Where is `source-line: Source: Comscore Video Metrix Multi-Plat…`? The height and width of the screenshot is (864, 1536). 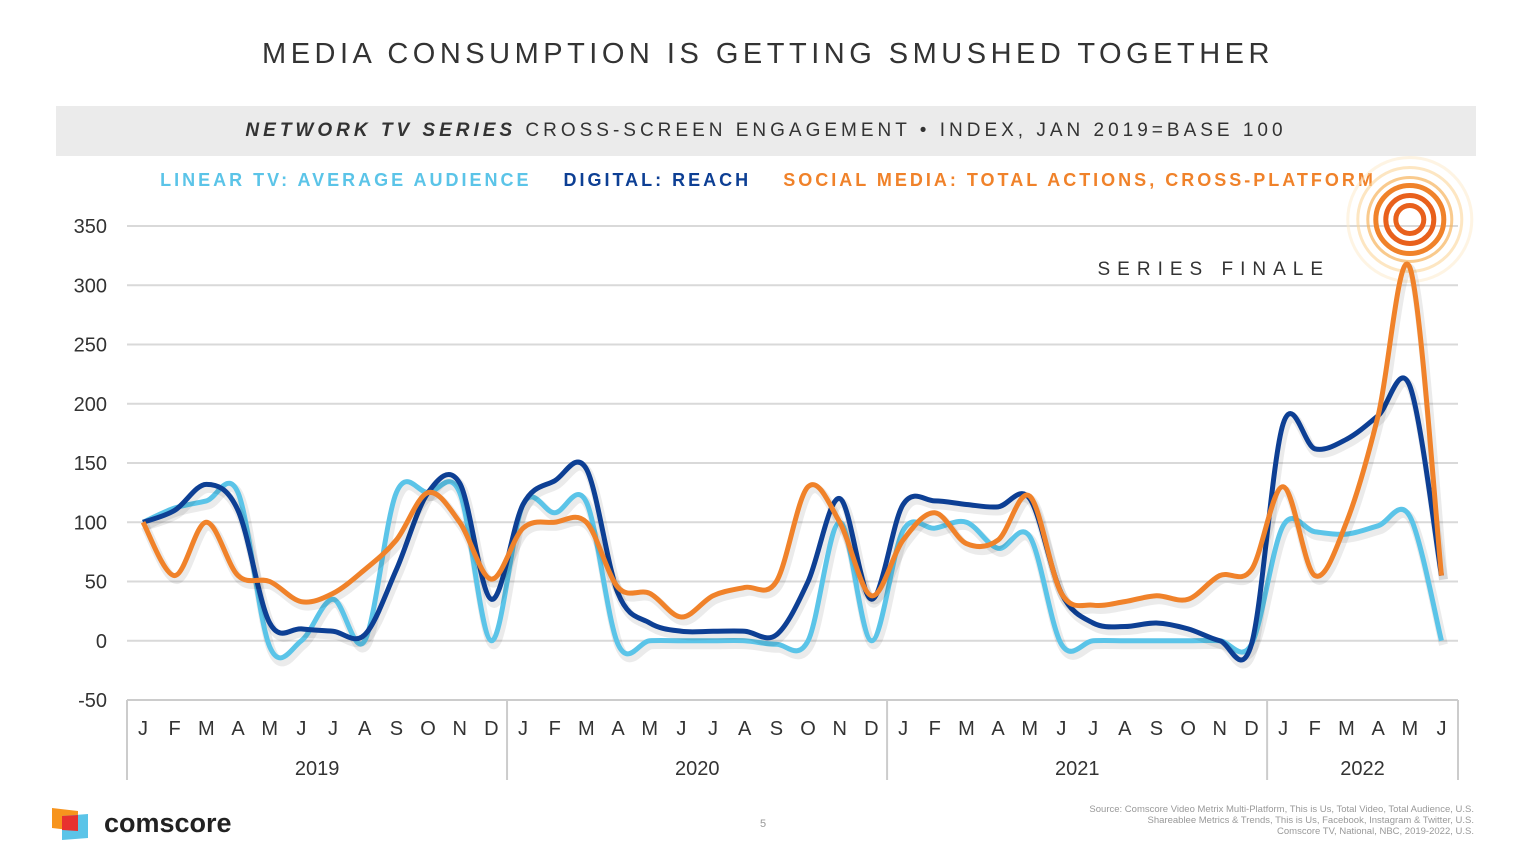
source-line: Source: Comscore Video Metrix Multi-Plat… is located at coordinates (1281, 809).